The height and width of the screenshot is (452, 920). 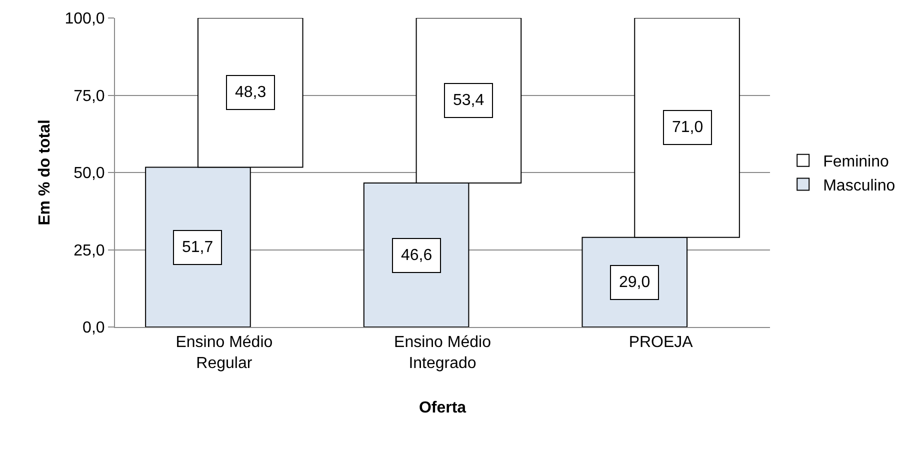 What do you see at coordinates (688, 127) in the screenshot?
I see `data-label: 71,0` at bounding box center [688, 127].